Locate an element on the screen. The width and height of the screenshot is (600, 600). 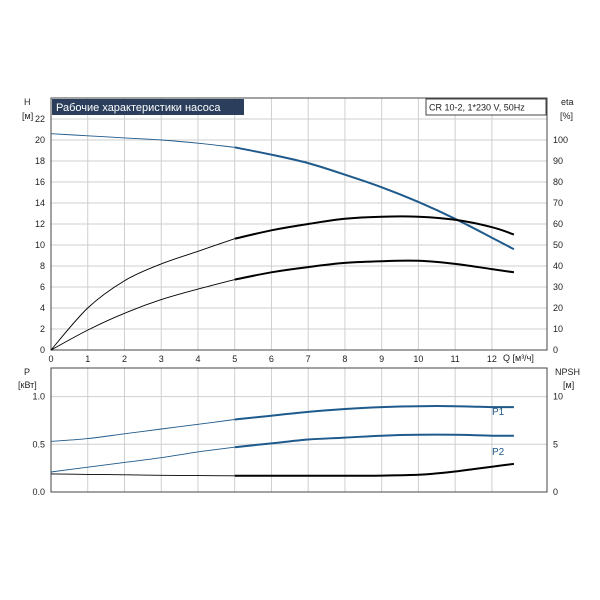
efficiency-tick-label: 60 is located at coordinates (558, 224).